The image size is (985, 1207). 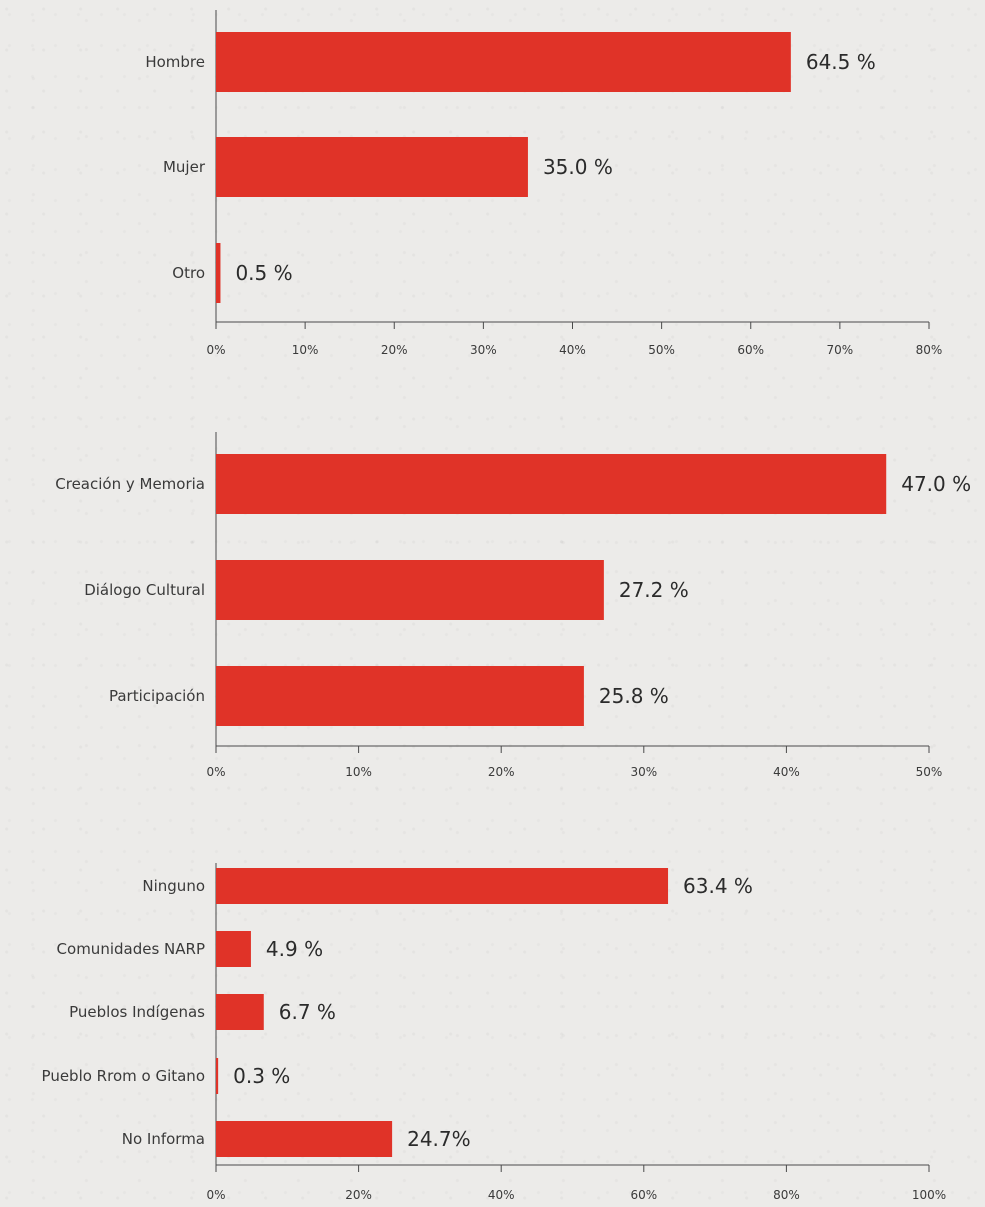 I want to click on data-label: 24.7%, so click(x=439, y=1139).